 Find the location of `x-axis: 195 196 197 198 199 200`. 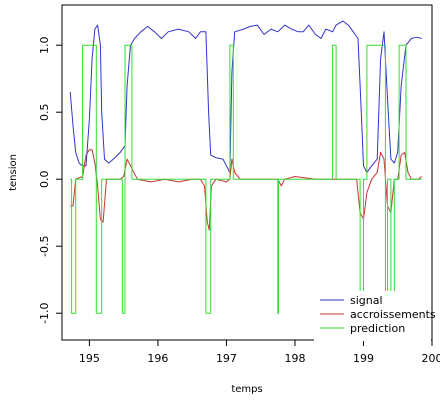

x-axis: 195 196 197 198 199 200 is located at coordinates (259, 352).